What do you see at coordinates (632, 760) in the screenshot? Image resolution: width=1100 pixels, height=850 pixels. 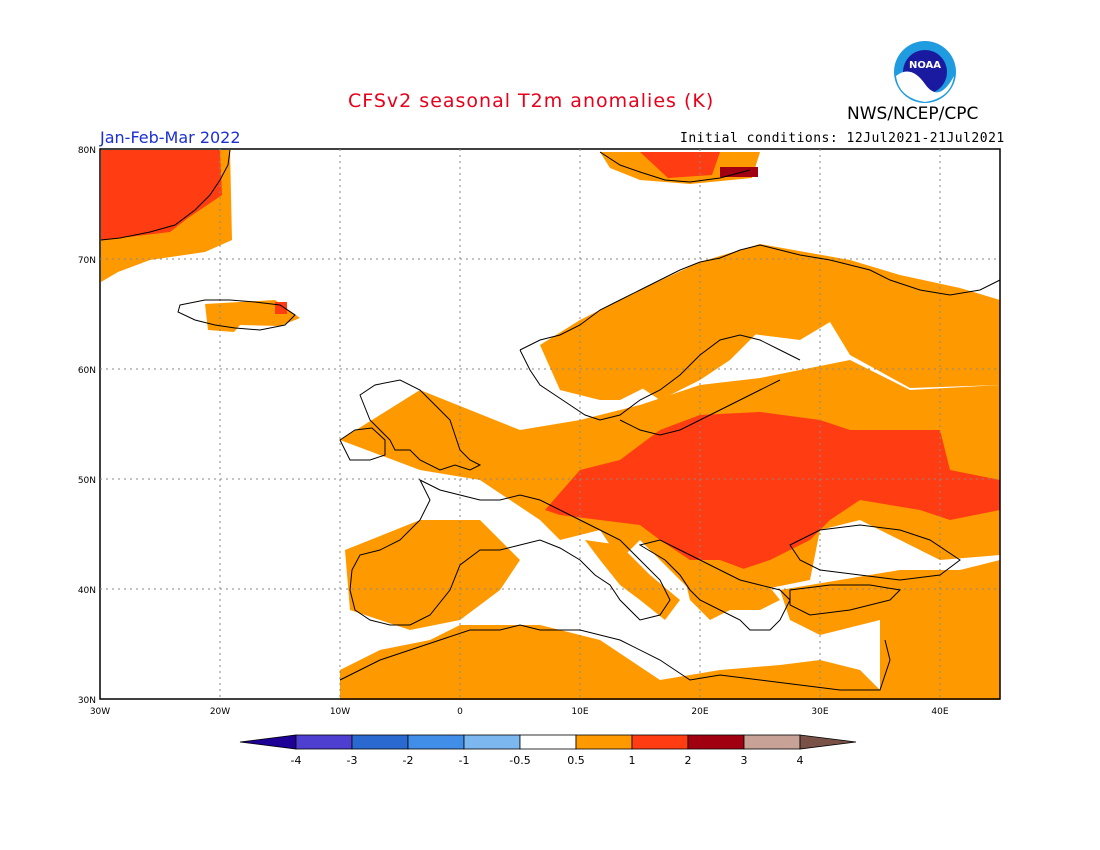 I see `colorbar-tick-label: 1` at bounding box center [632, 760].